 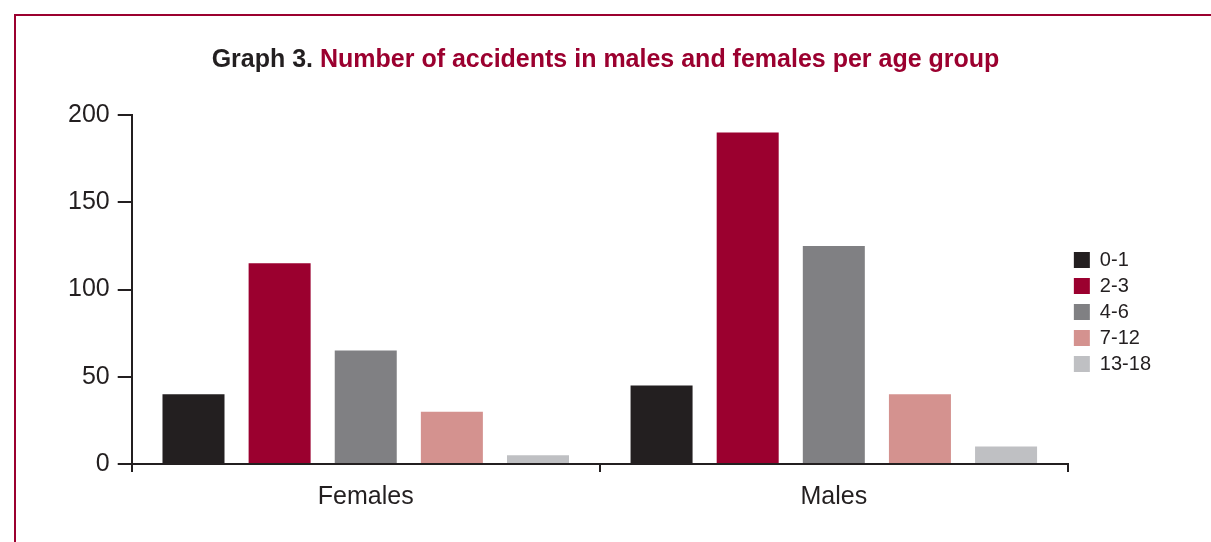 I want to click on y-tick-label: 50, so click(x=95, y=374).